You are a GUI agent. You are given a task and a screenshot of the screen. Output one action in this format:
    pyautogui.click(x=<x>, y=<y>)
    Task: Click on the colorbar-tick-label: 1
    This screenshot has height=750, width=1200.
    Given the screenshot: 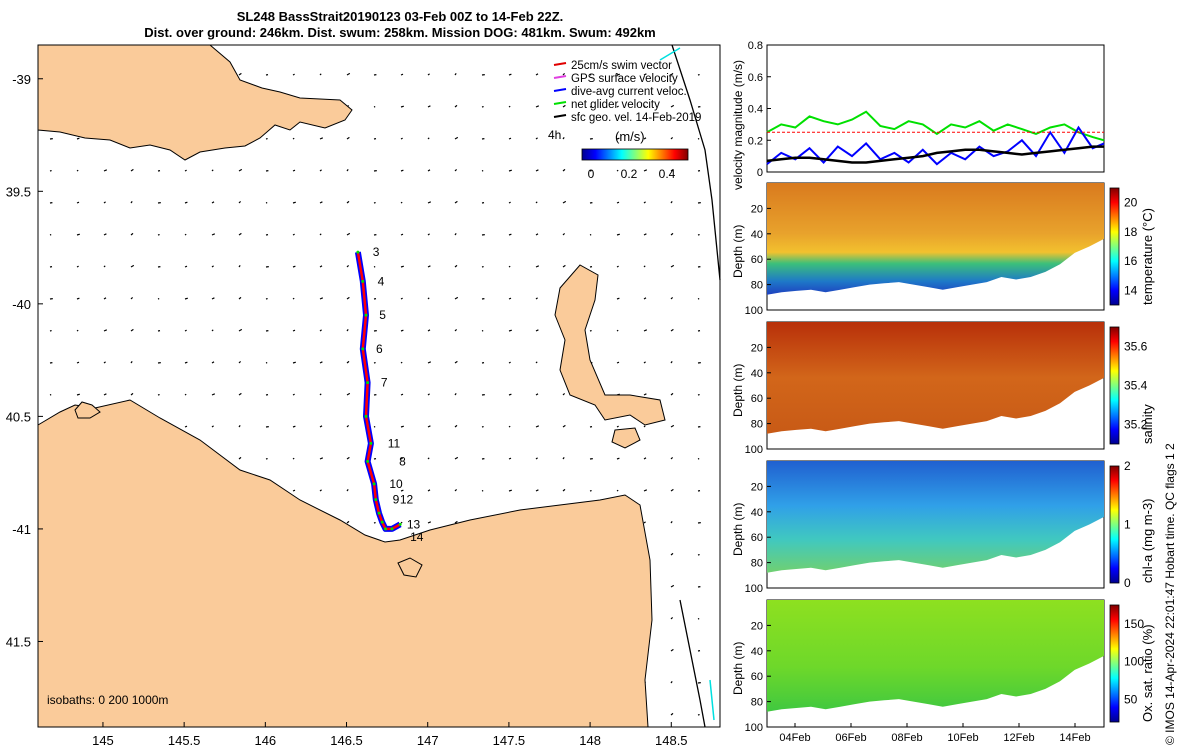 What is the action you would take?
    pyautogui.click(x=1127, y=525)
    